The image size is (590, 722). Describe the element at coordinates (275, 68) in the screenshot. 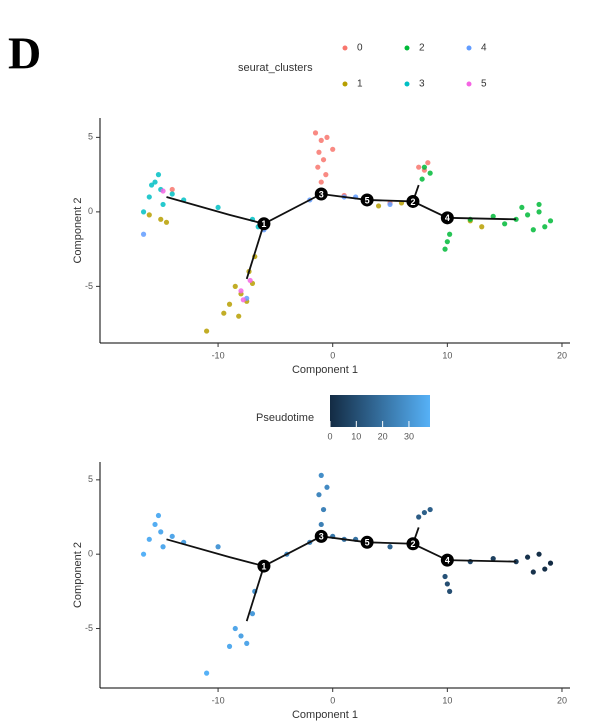

I see `legend-title: seurat_clusters` at that location.